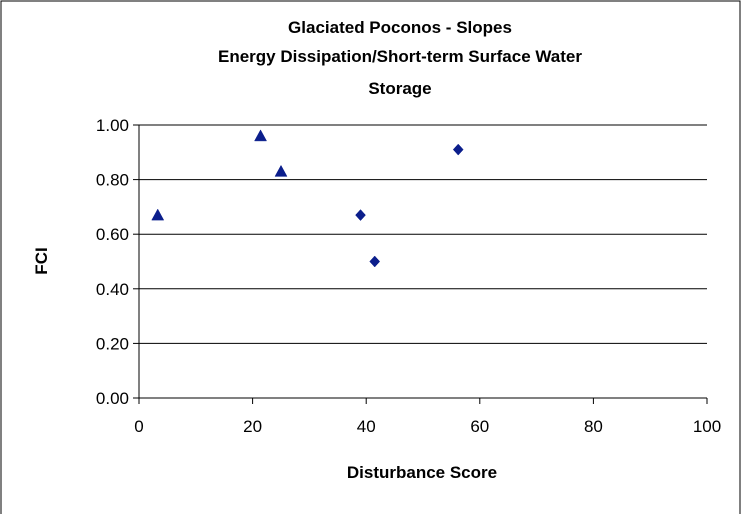 This screenshot has width=741, height=519. I want to click on title-line-3: Storage, so click(399, 88).